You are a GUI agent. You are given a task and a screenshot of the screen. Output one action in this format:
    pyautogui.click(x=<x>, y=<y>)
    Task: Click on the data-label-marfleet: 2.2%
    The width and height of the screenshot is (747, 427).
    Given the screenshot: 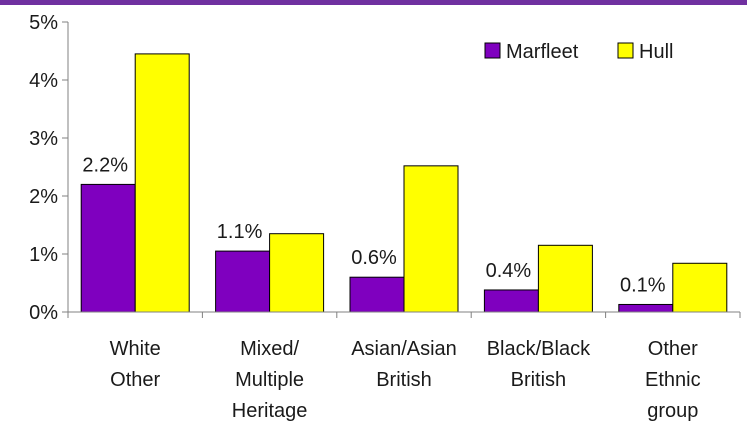 What is the action you would take?
    pyautogui.click(x=105, y=165)
    